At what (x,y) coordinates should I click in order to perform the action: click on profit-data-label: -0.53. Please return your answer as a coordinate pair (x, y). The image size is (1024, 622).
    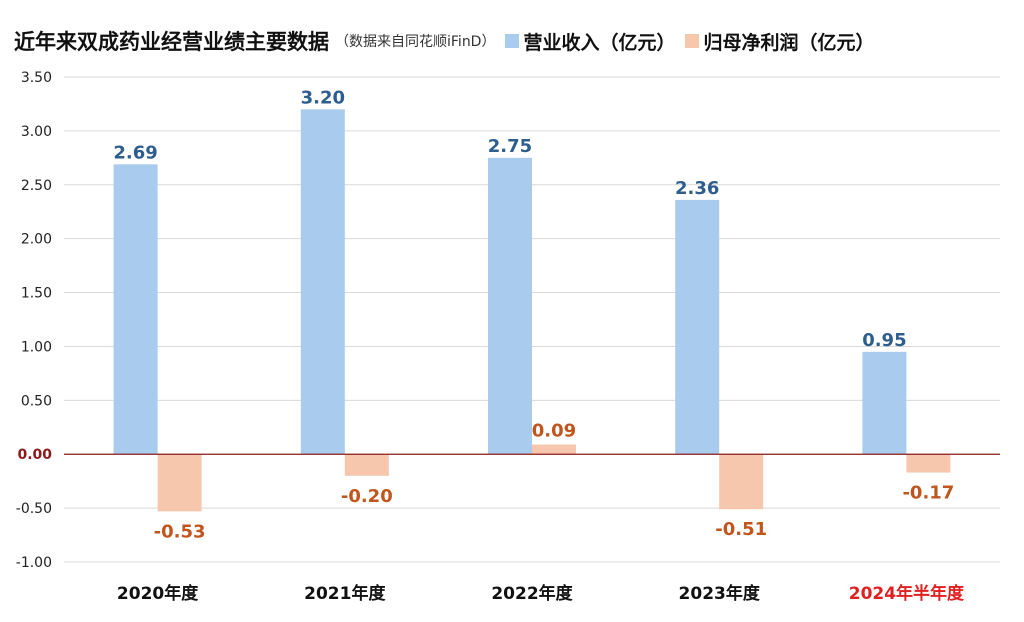
    Looking at the image, I should click on (180, 531).